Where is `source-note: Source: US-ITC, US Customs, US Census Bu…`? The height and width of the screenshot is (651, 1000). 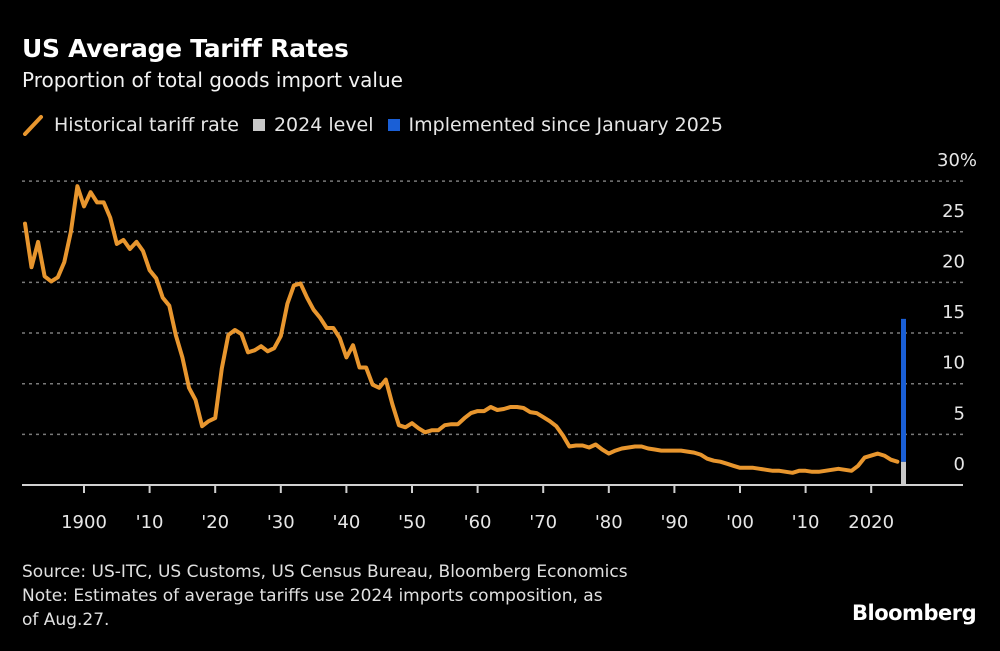 source-note: Source: US-ITC, US Customs, US Census Bu… is located at coordinates (325, 572).